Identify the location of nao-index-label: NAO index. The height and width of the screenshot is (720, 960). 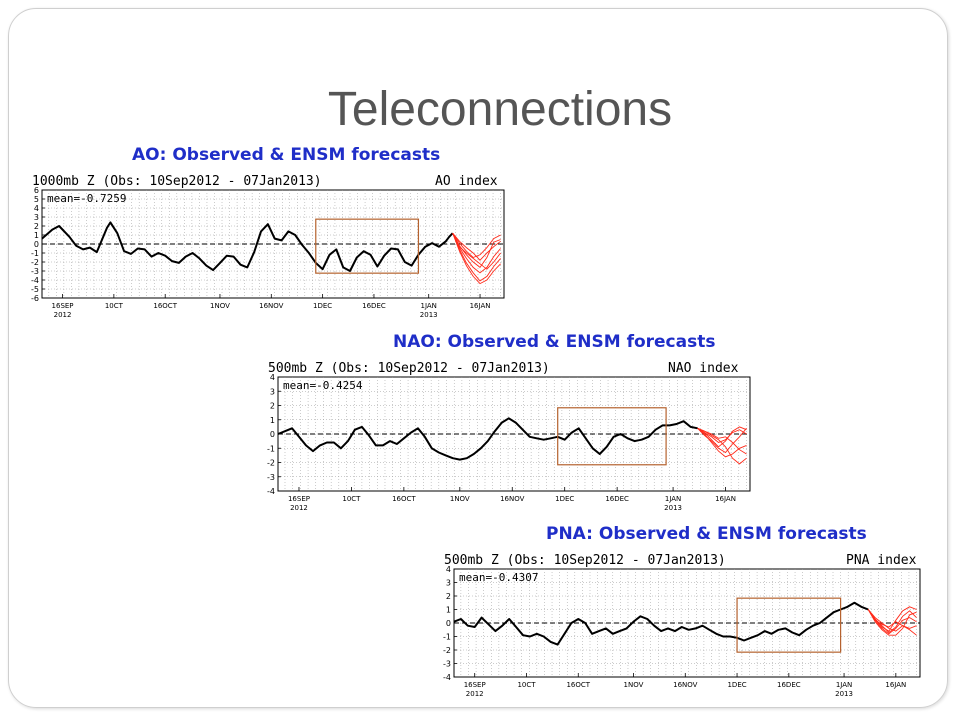
(703, 368).